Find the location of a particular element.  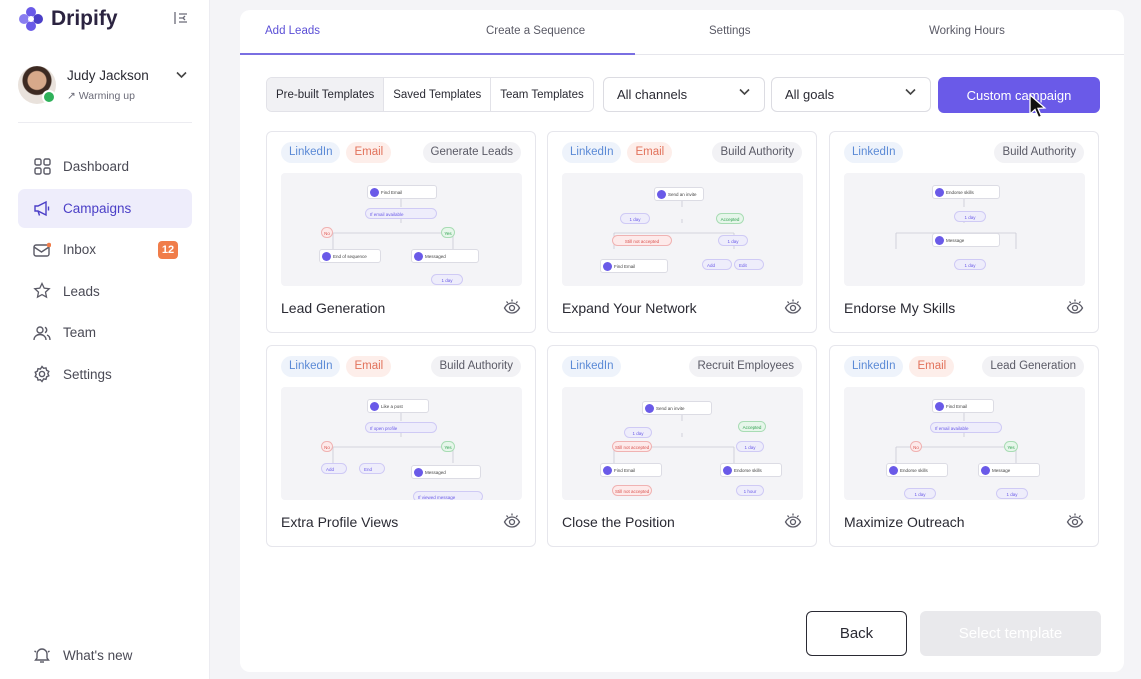

channels-select: All channels is located at coordinates (684, 94).